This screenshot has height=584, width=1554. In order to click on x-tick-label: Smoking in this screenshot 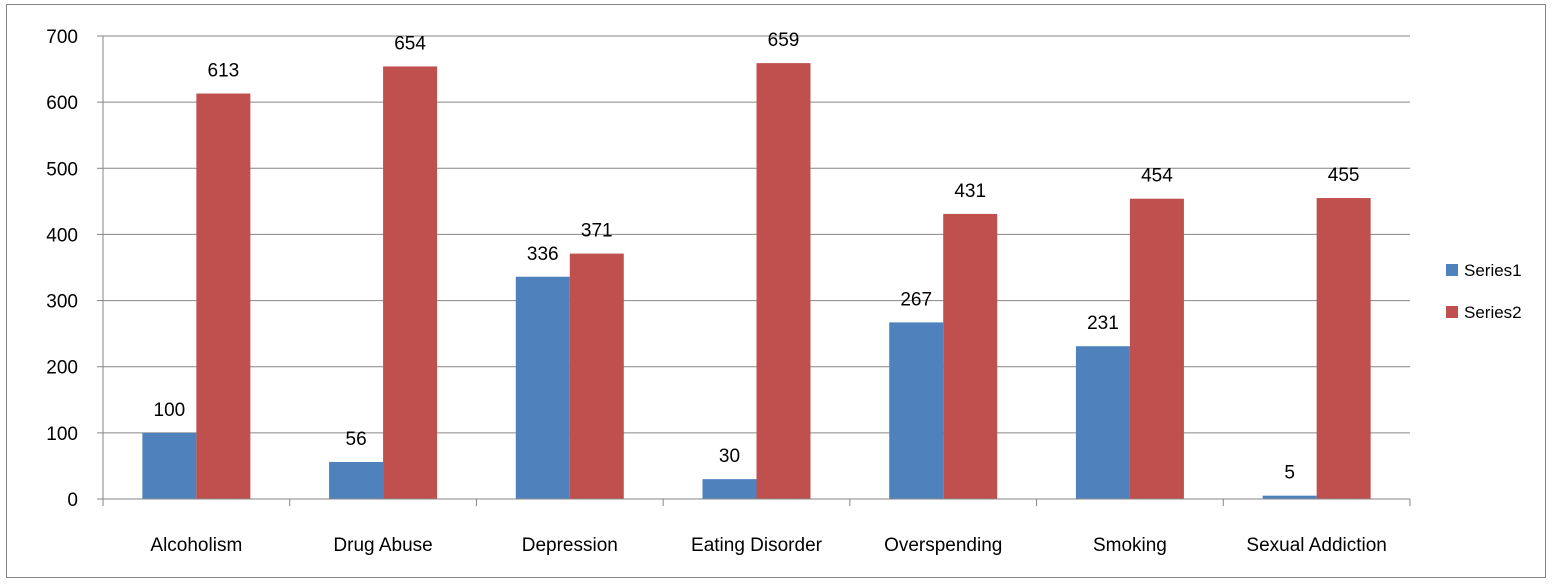, I will do `click(1130, 545)`.